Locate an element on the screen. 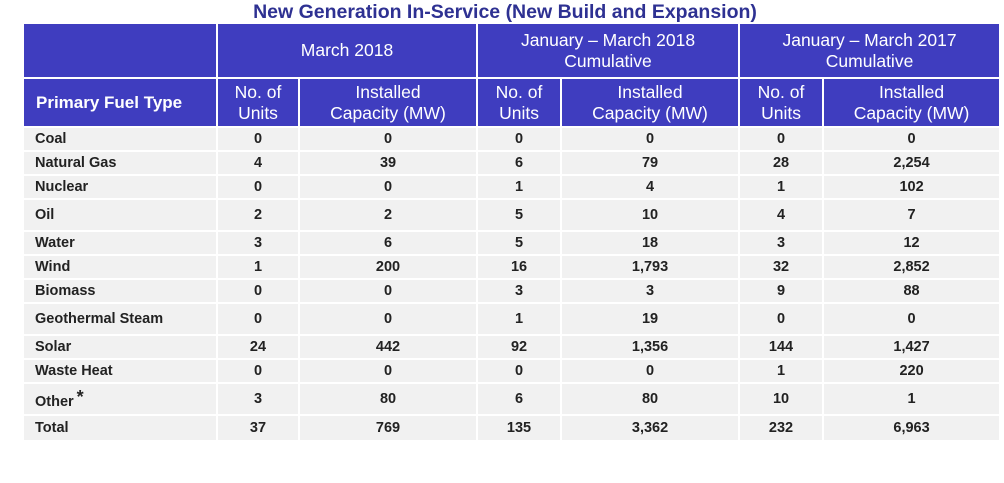 The height and width of the screenshot is (483, 1004). capacity-cell: 442 is located at coordinates (387, 346).